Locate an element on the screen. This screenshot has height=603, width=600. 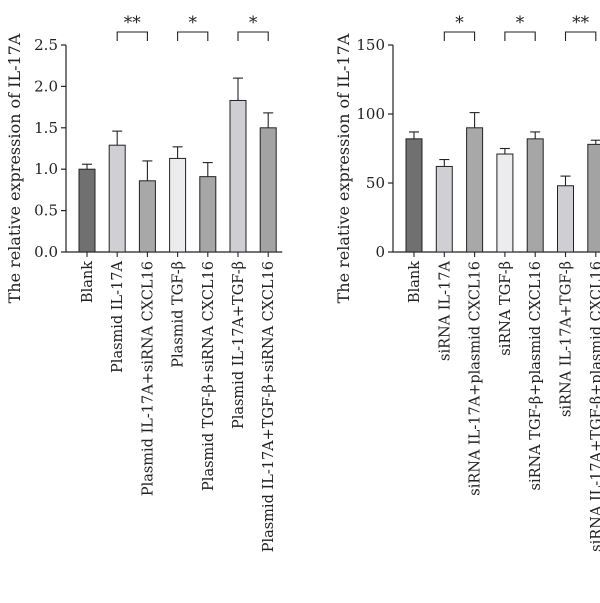
y-tick-label: 2.0 is located at coordinates (46, 86).